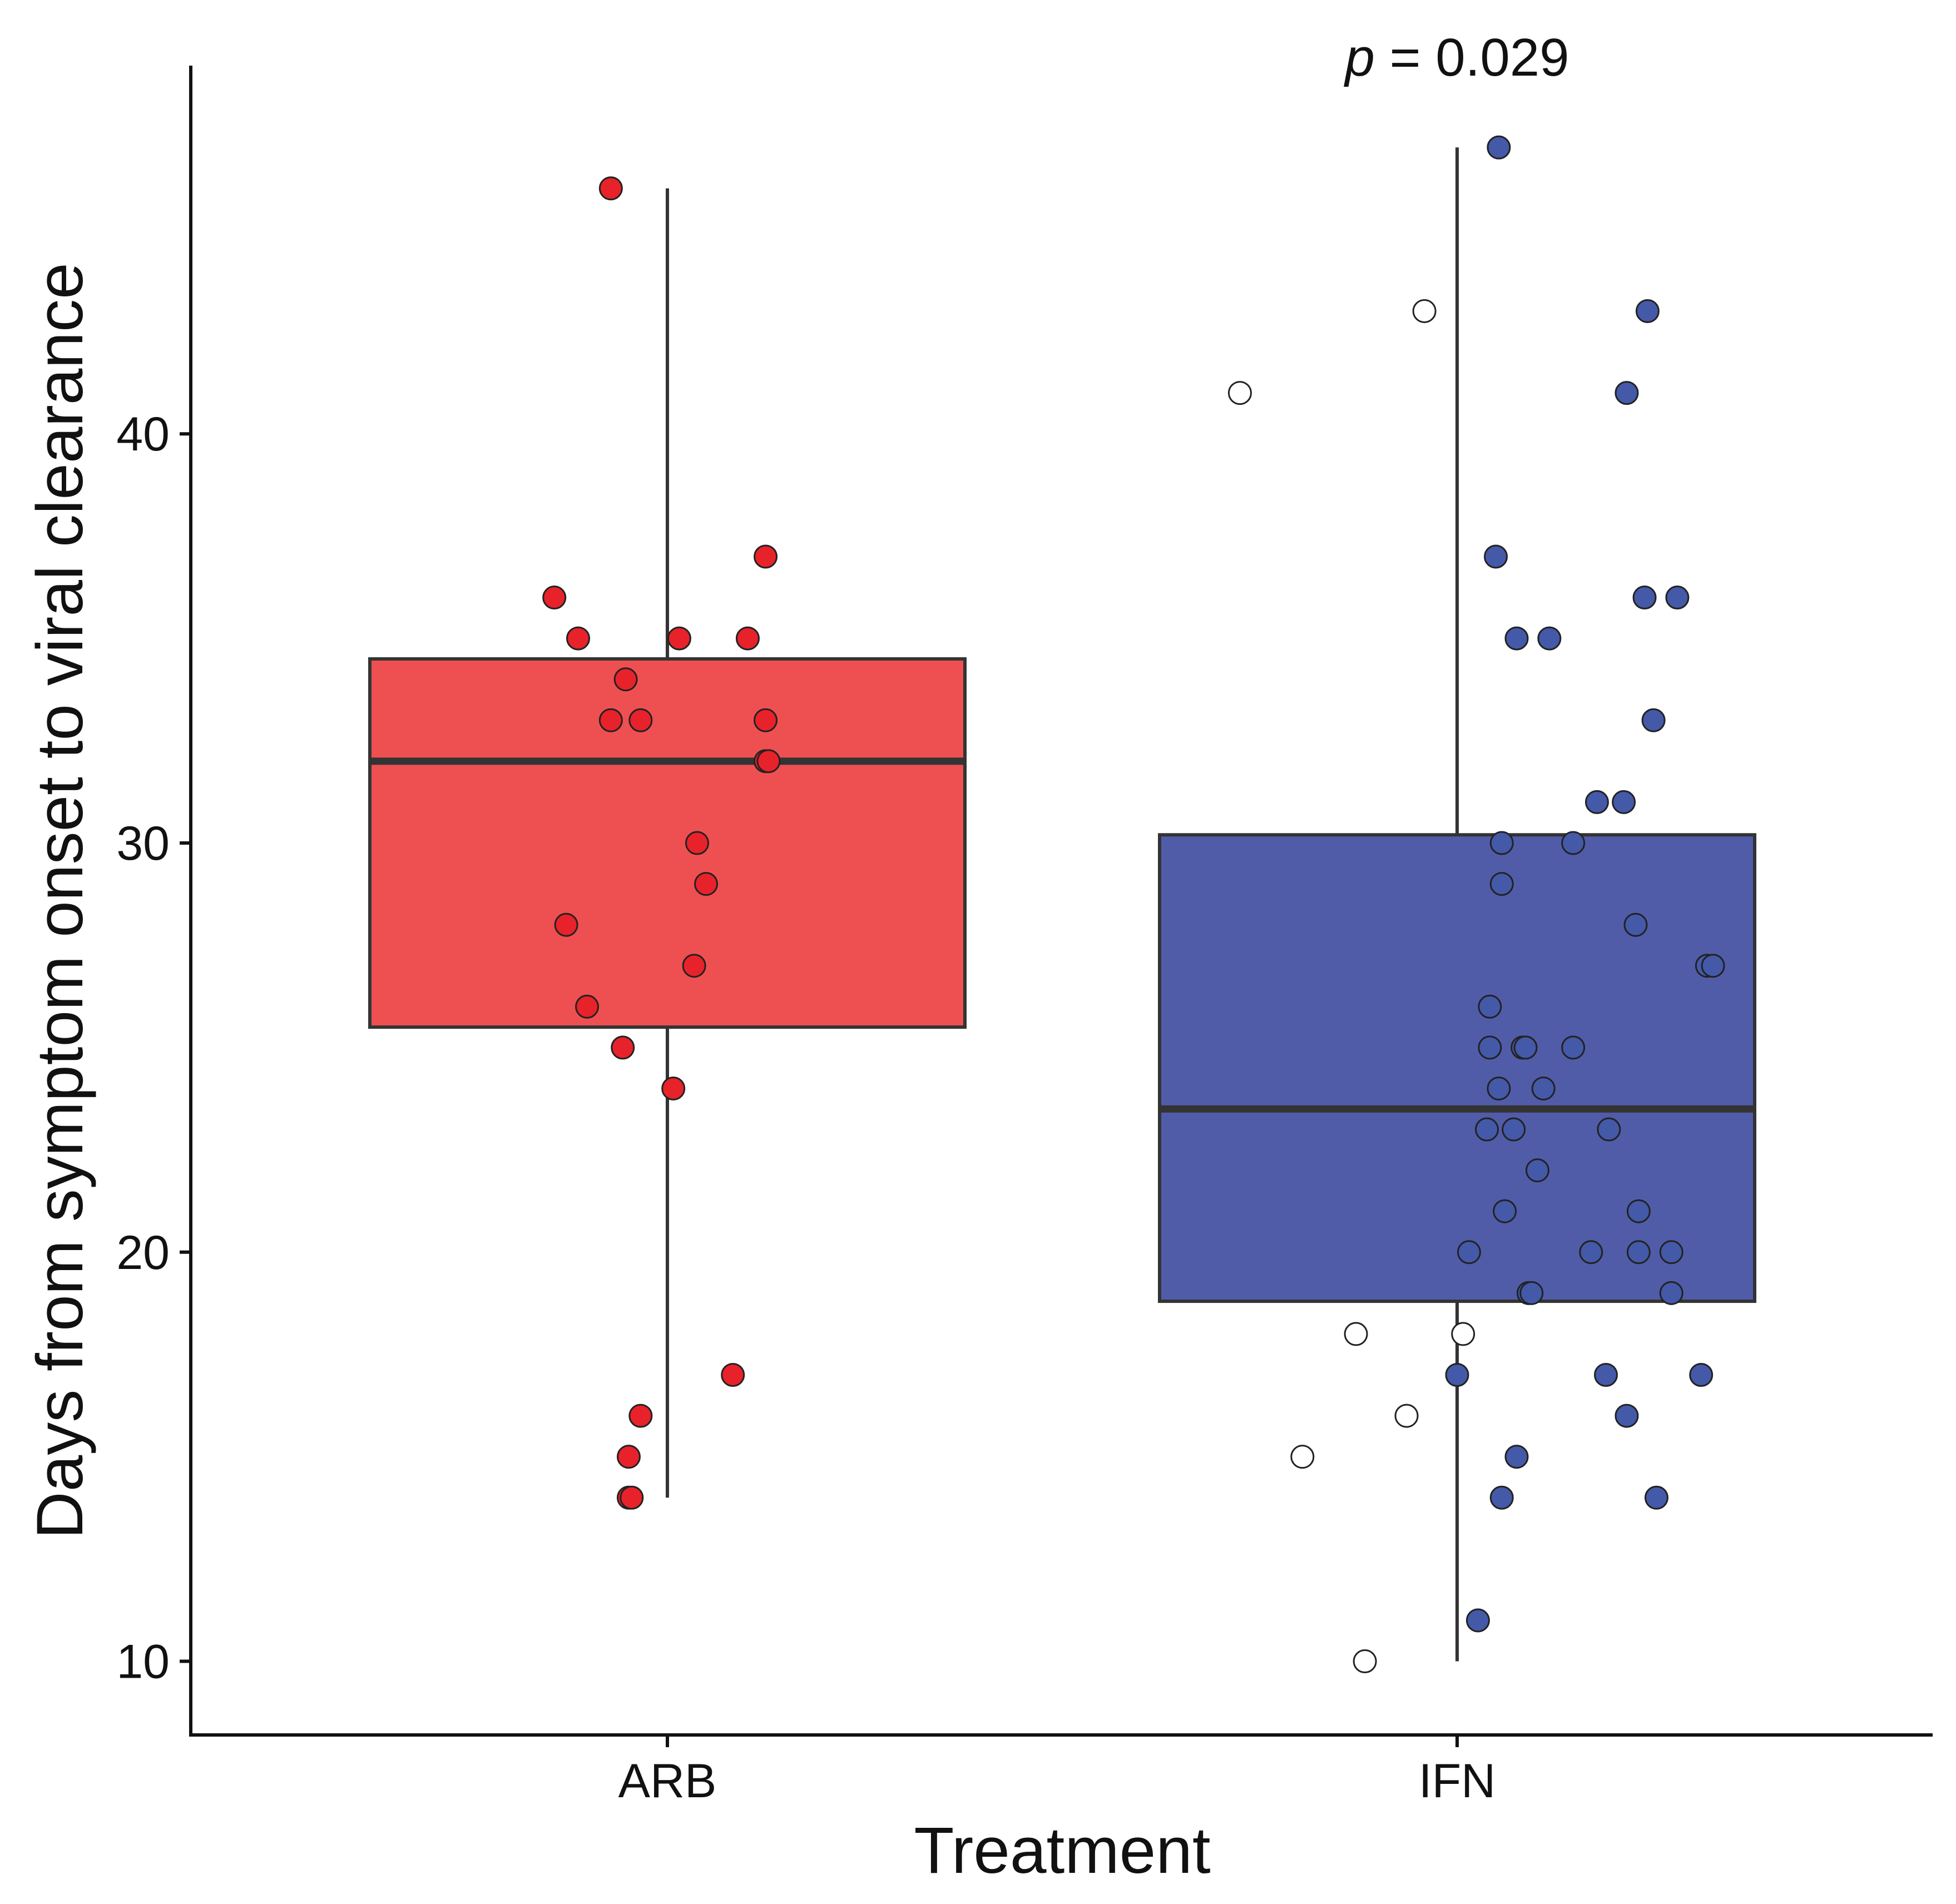  I want to click on y-ticks-layer: 10 20 30 40, so click(154, 1048).